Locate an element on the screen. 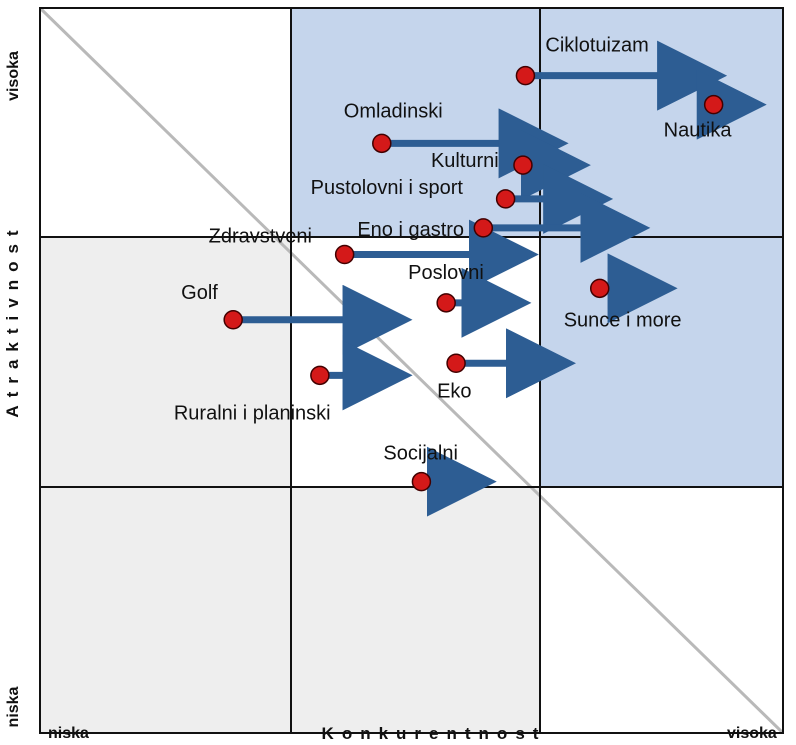 This screenshot has height=745, width=796. y-axis-min-label: niska is located at coordinates (13, 706).